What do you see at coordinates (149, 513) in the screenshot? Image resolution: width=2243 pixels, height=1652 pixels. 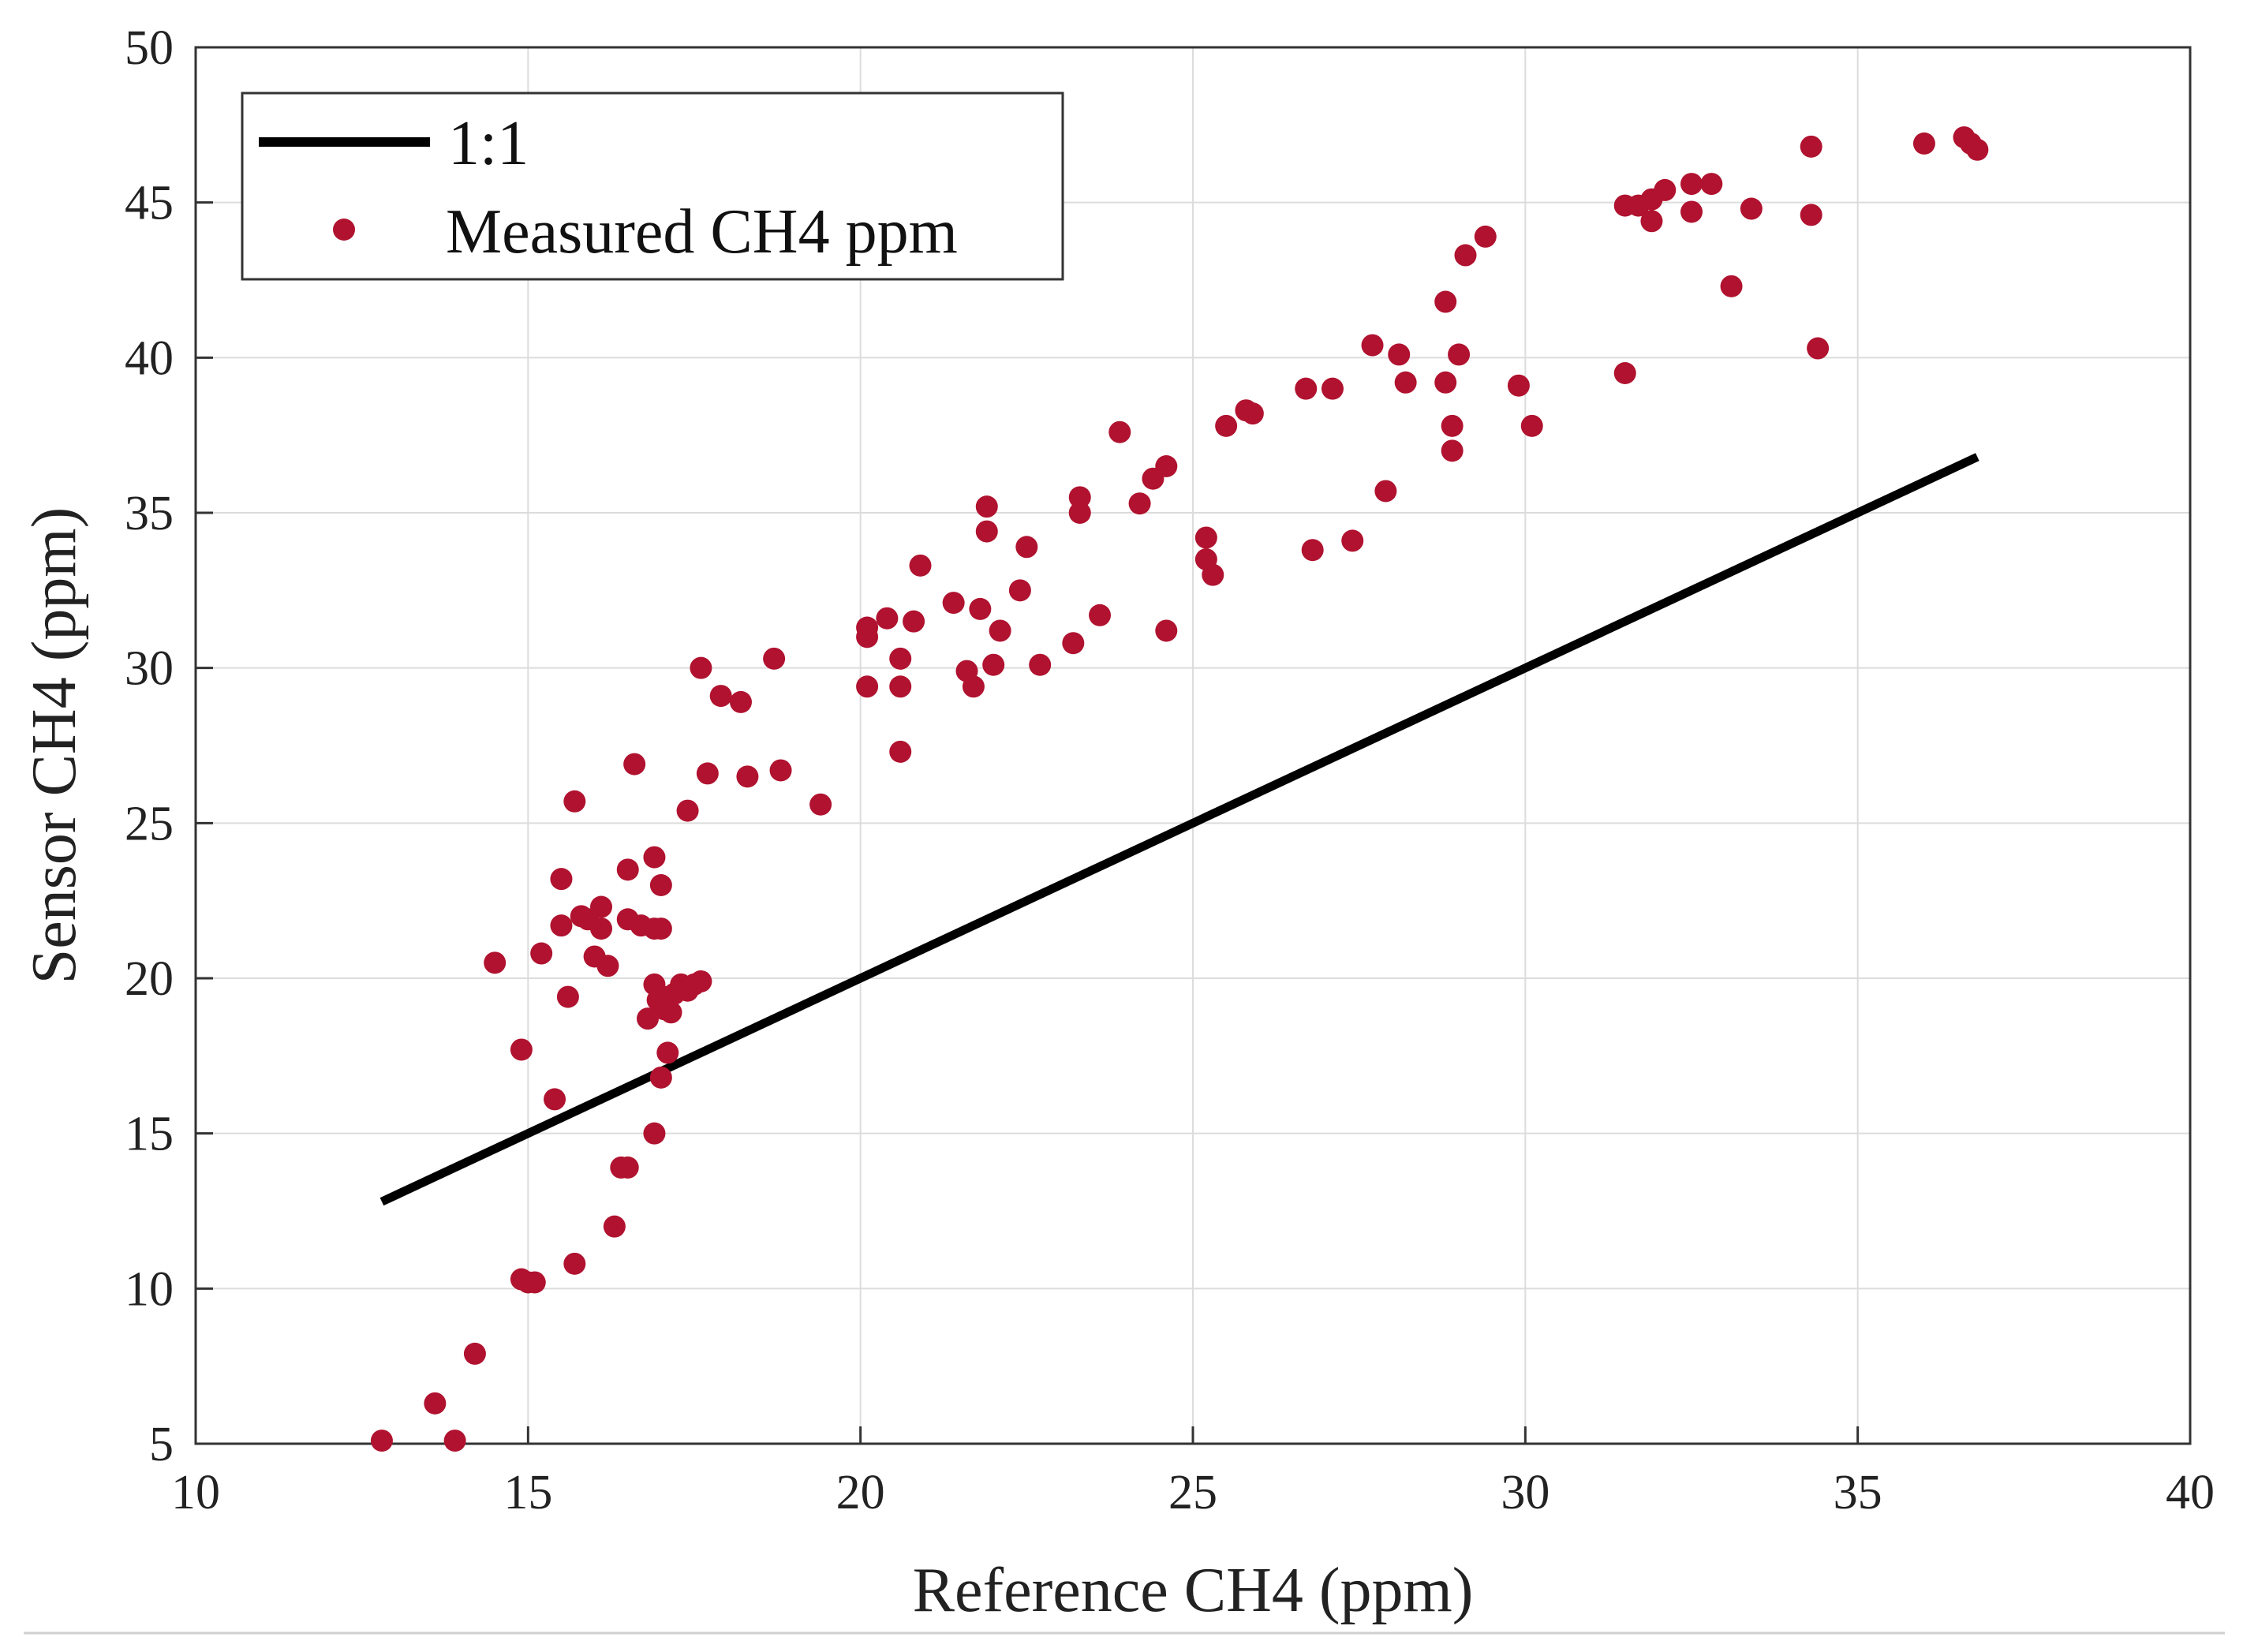 I see `y-tick-label: 35` at bounding box center [149, 513].